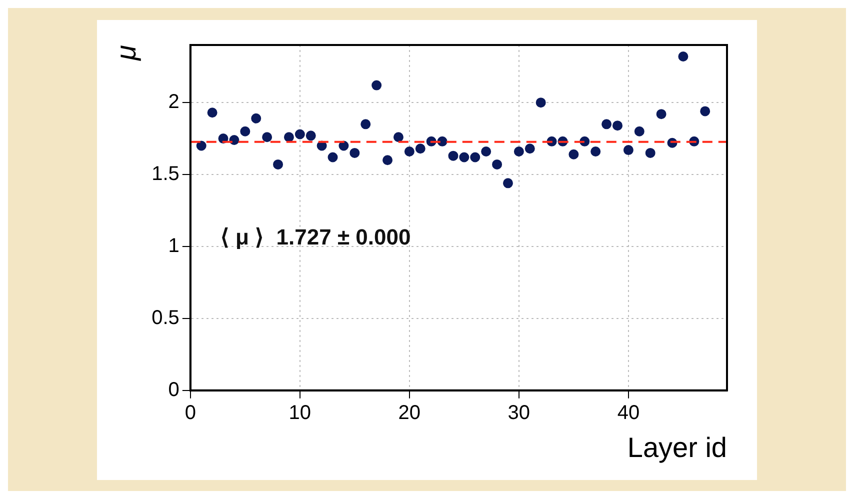 This screenshot has width=854, height=499. I want to click on annotation: ⟨ μ ⟩ 1.727 ± 0.000, so click(315, 236).